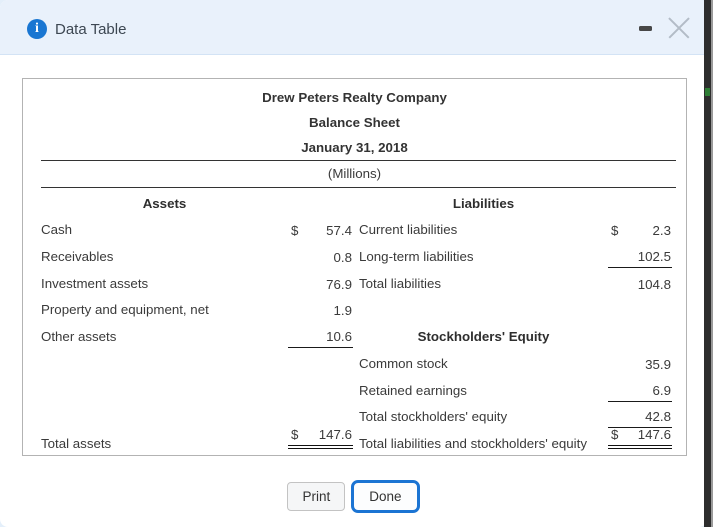 The width and height of the screenshot is (713, 527). I want to click on print-button: Print, so click(316, 496).